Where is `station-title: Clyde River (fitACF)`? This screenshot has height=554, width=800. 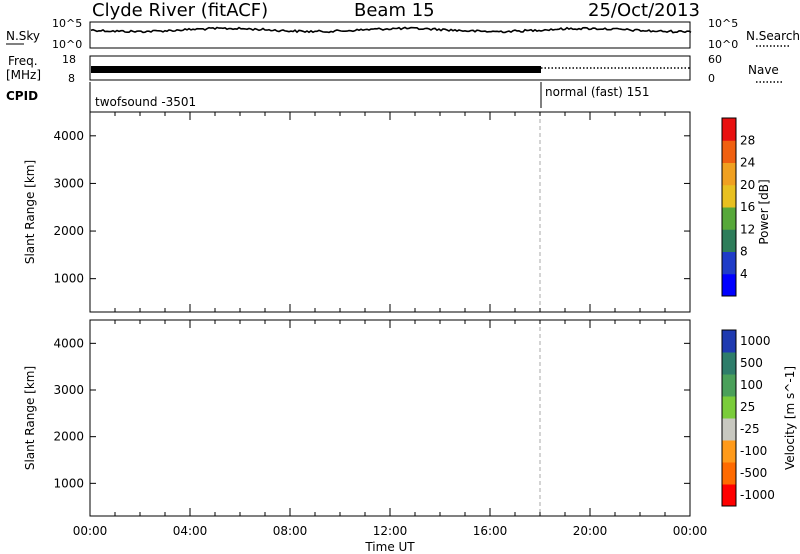
station-title: Clyde River (fitACF) is located at coordinates (180, 10).